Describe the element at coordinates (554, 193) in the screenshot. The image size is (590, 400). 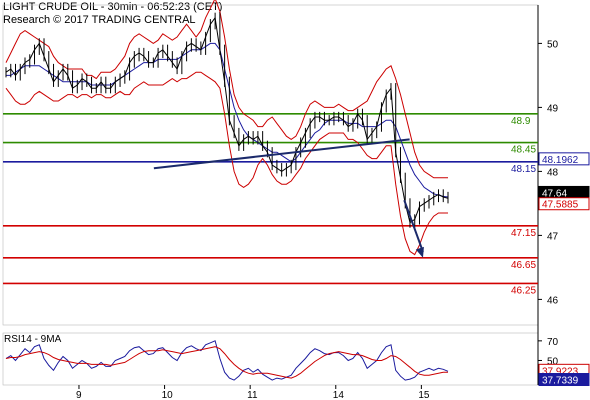
I see `badge-last-price-label: 47.64` at that location.